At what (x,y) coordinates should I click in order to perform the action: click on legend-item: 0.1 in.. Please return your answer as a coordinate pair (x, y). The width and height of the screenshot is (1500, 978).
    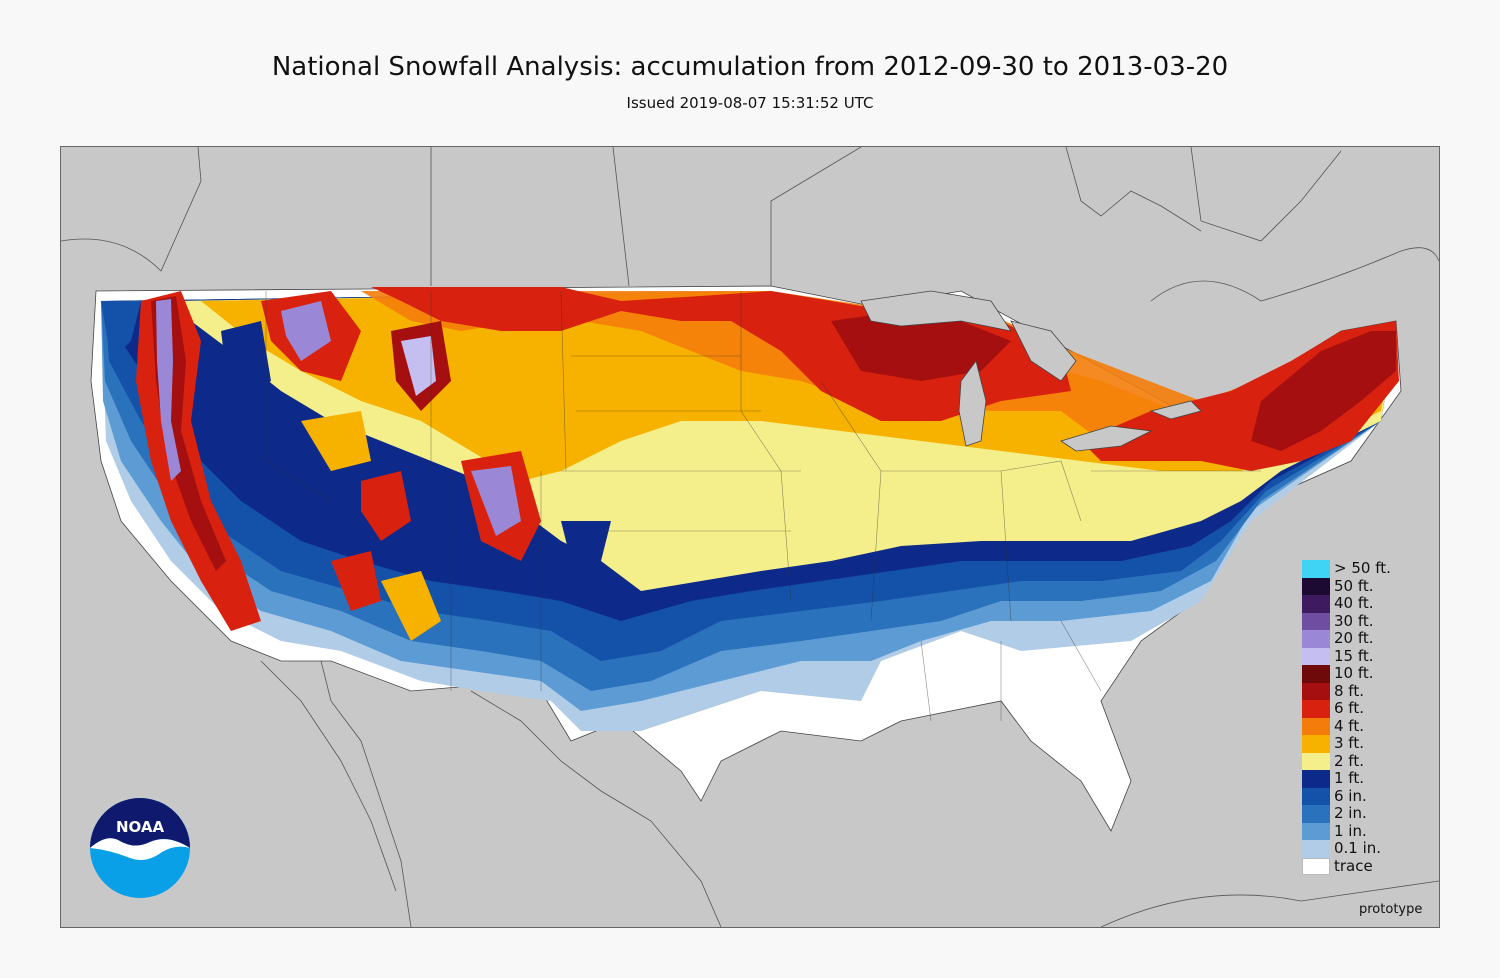
    Looking at the image, I should click on (1362, 849).